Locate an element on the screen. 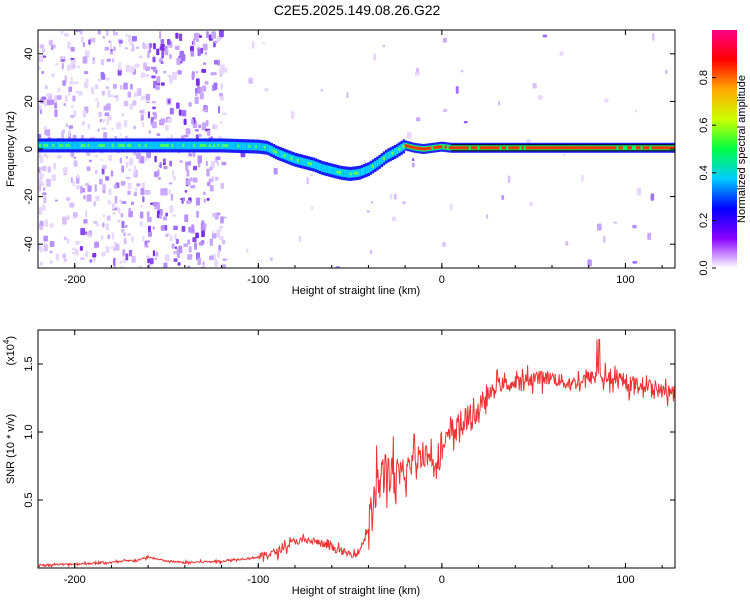 This screenshot has height=600, width=750. spectrogram-x-label: Height of straight line (km) is located at coordinates (356, 291).